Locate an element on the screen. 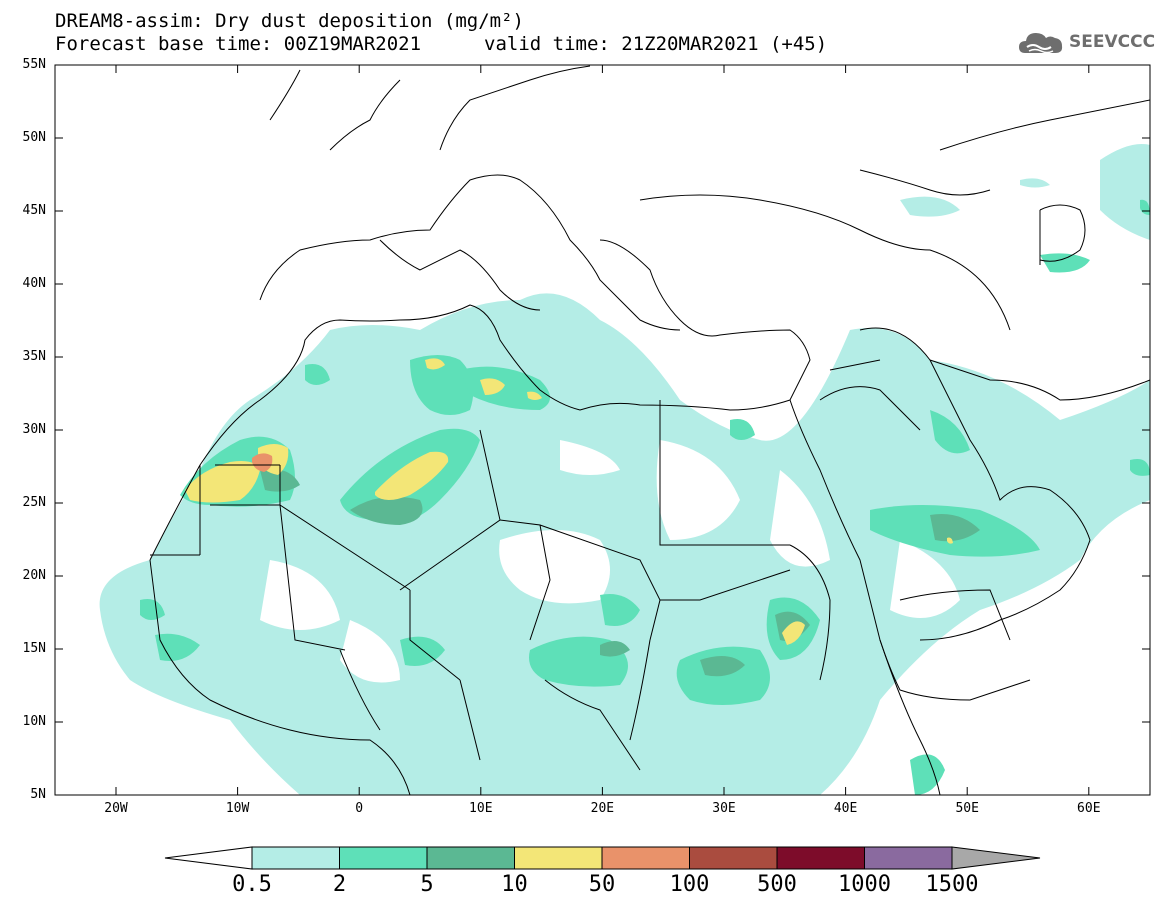  colorbar-label: 5 is located at coordinates (427, 884).